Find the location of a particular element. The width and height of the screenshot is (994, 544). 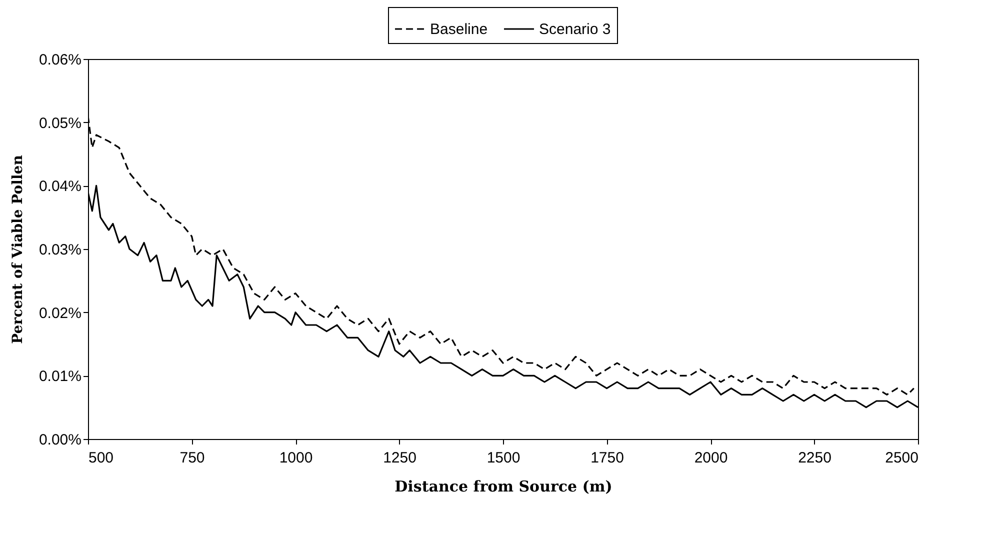

x-tick-label: 1250 is located at coordinates (399, 458).